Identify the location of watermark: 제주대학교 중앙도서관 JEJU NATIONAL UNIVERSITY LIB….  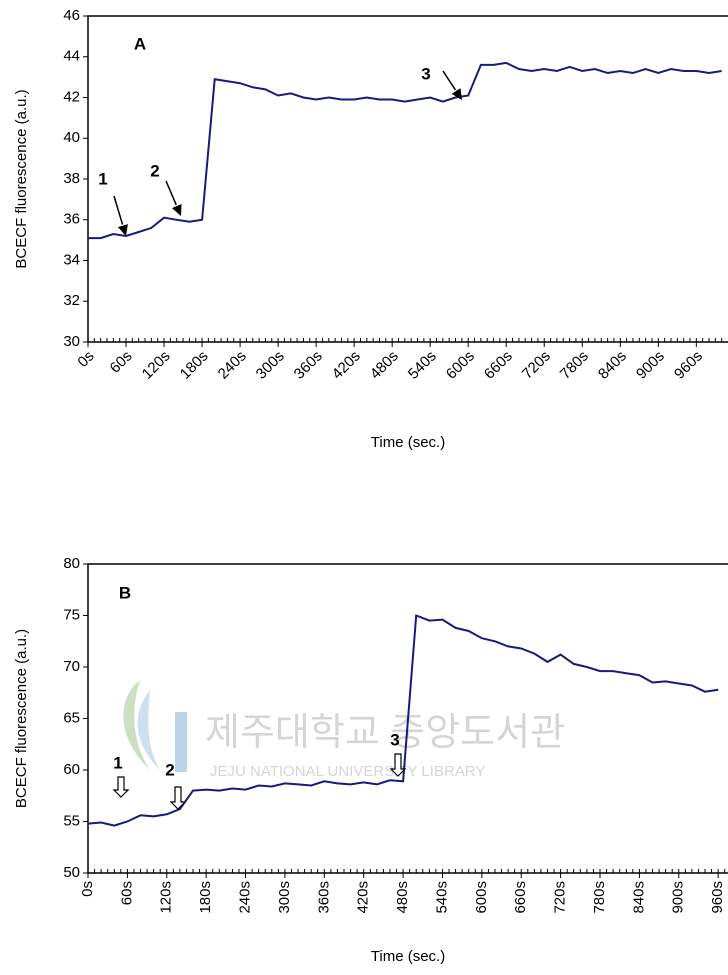
(344, 730).